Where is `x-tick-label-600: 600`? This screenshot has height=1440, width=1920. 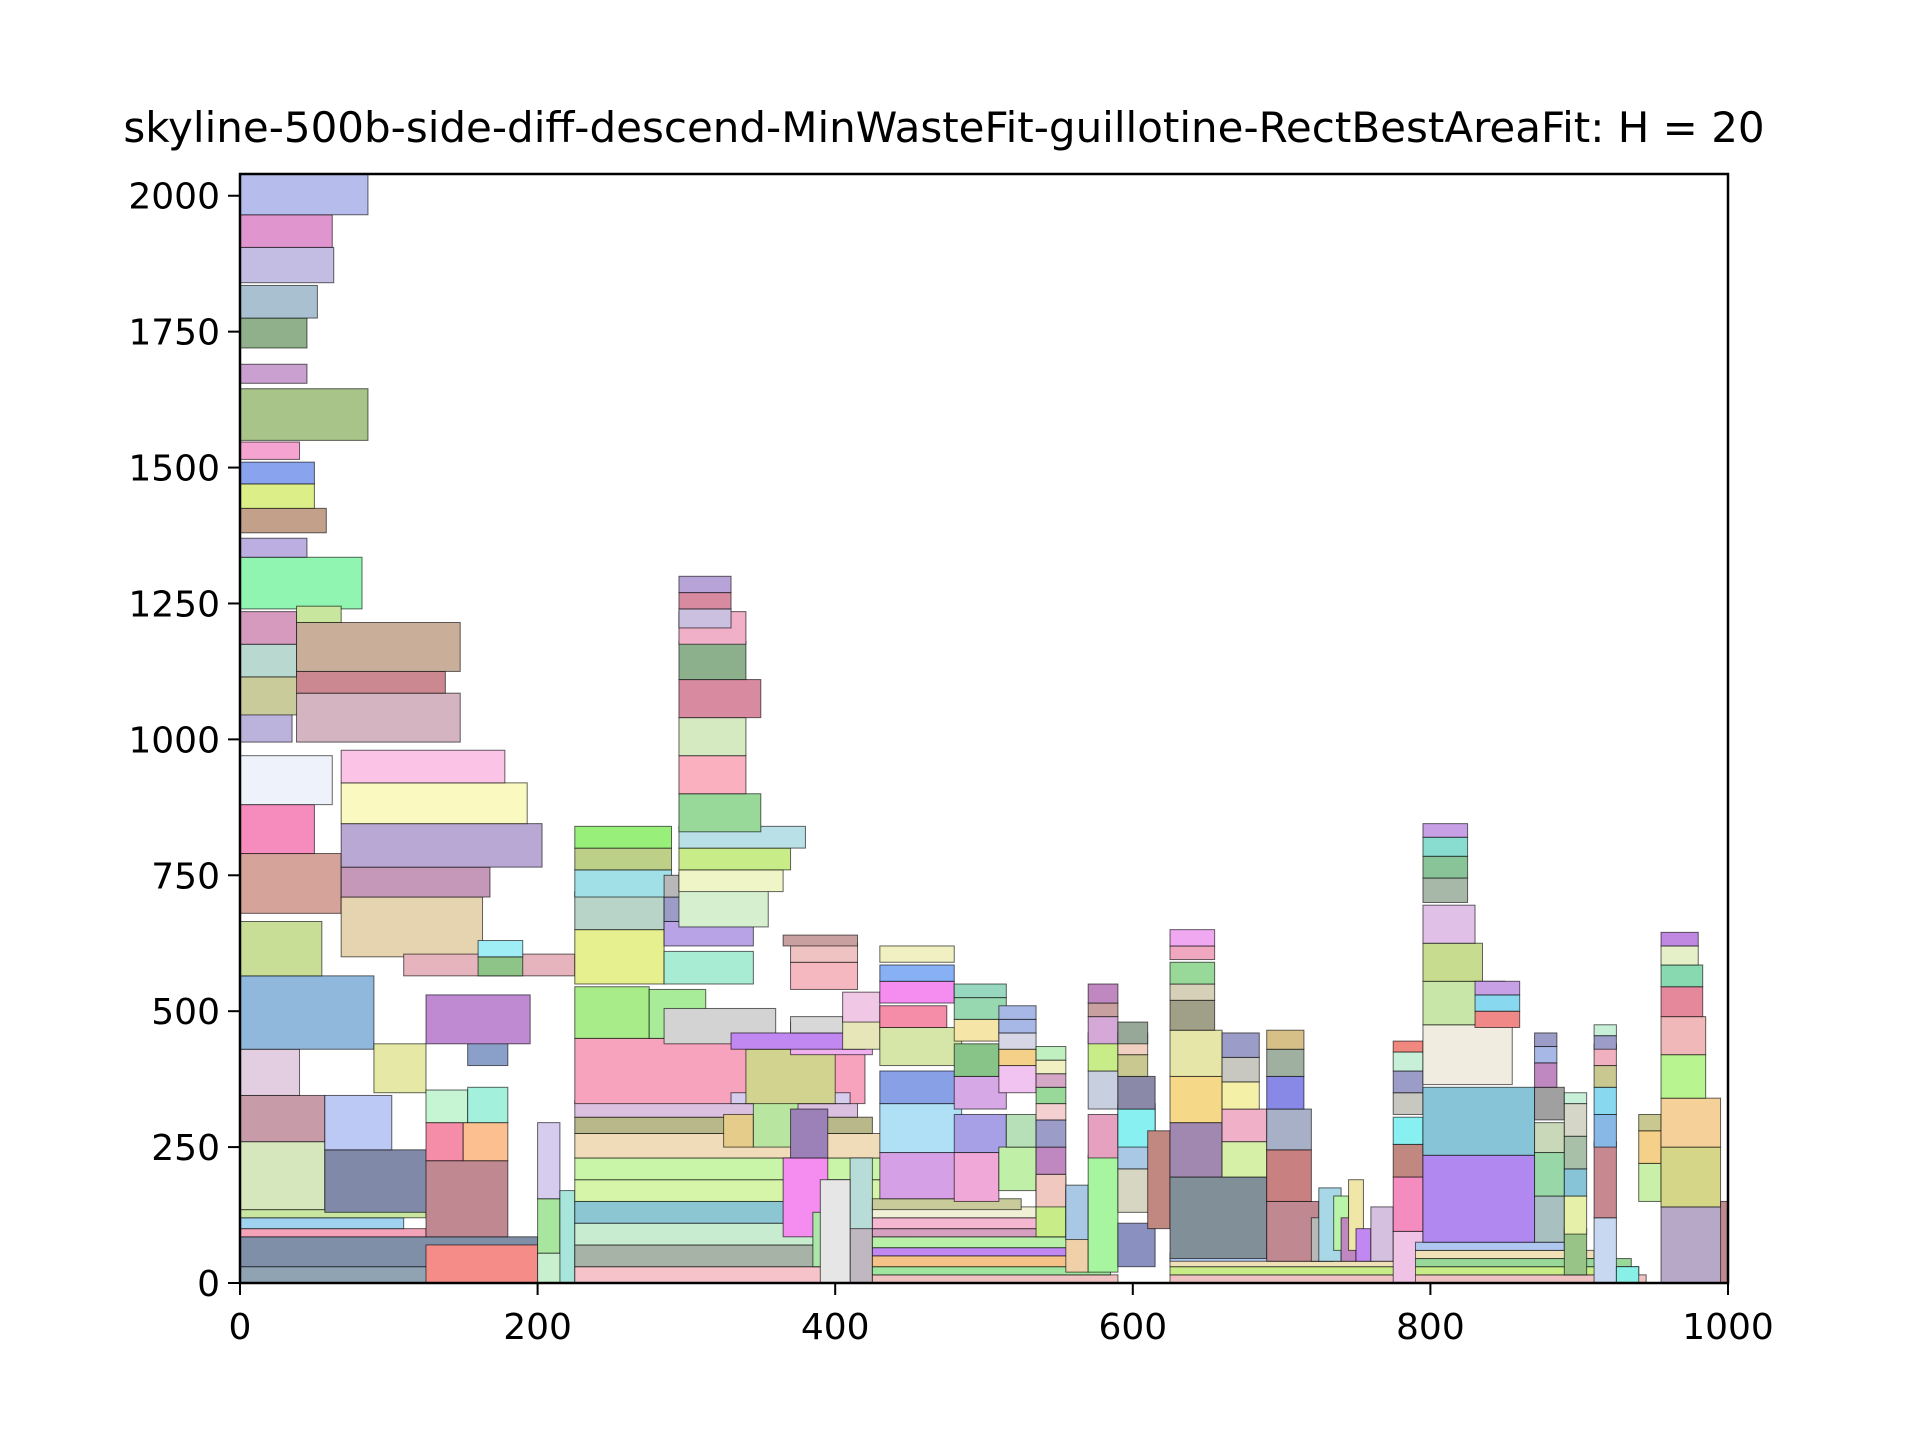
x-tick-label-600: 600 is located at coordinates (1132, 1327).